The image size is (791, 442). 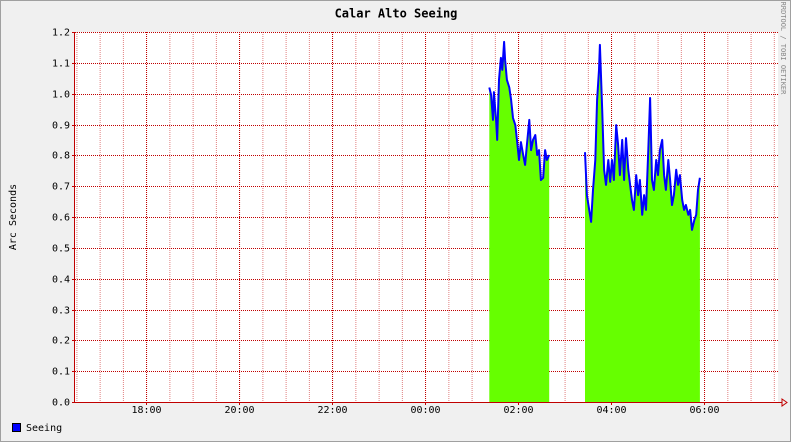 I want to click on watermark: RRDTOOL / TOBI OETIKER, so click(x=783, y=49).